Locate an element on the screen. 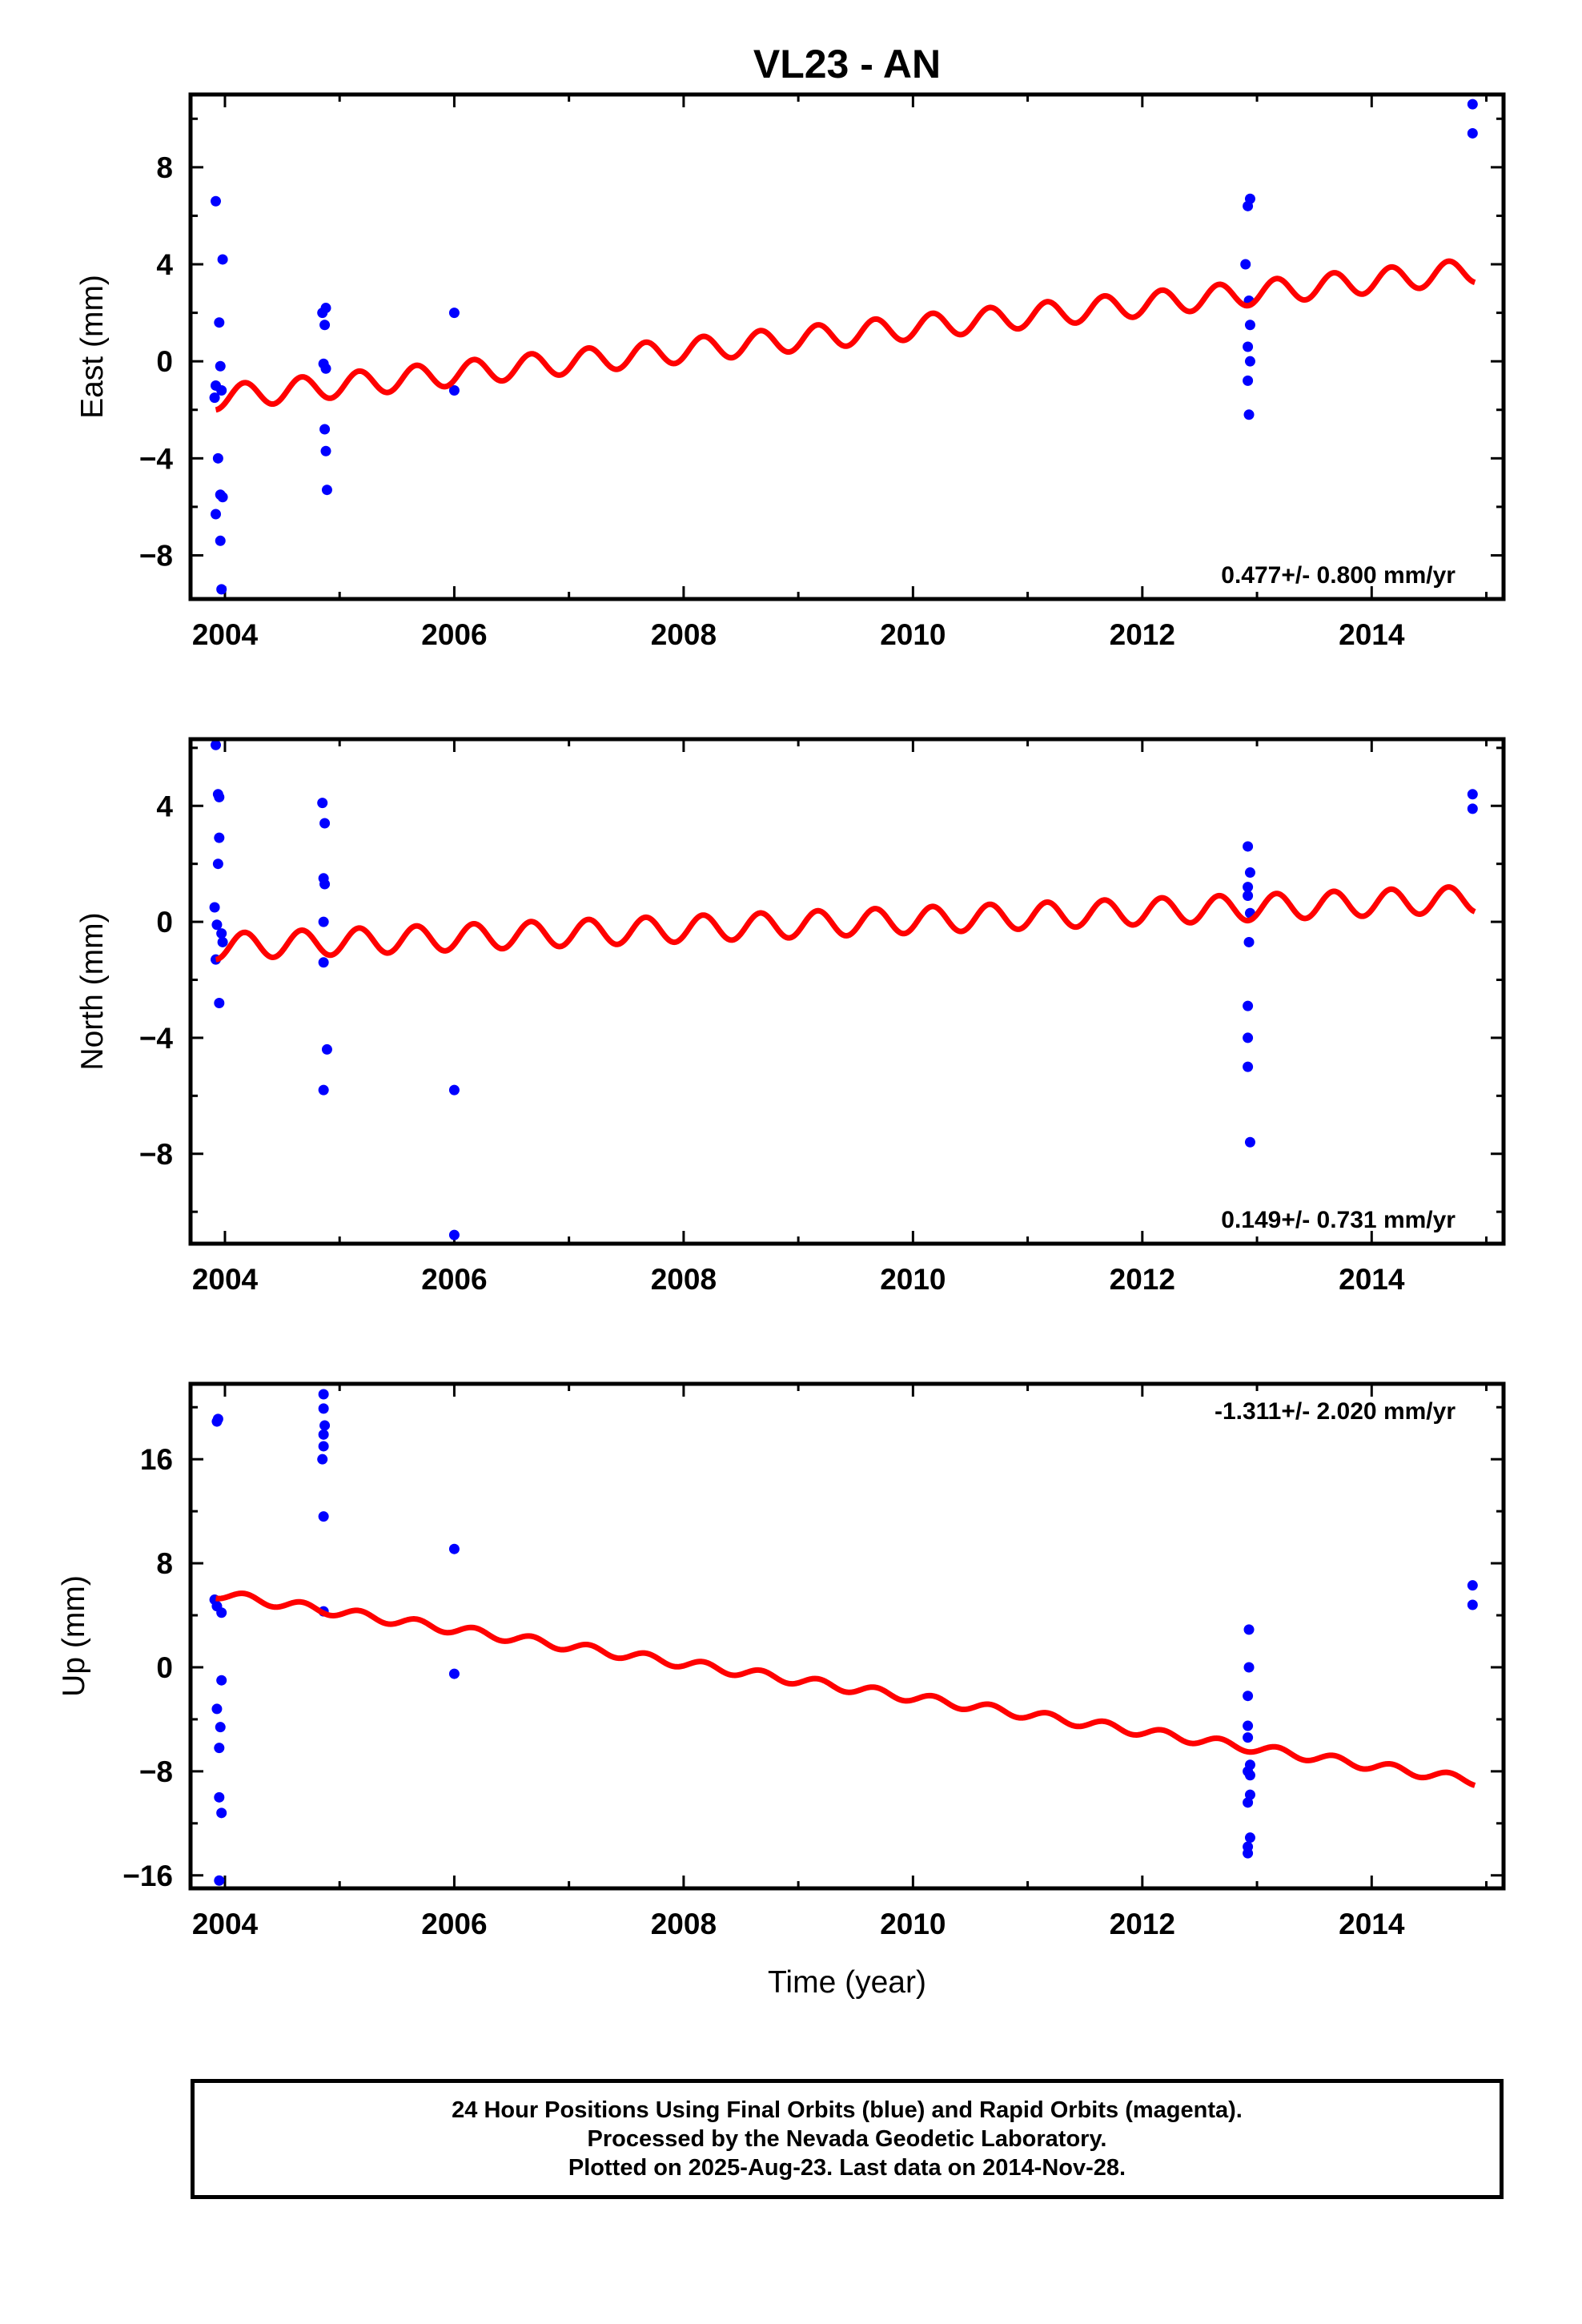 The width and height of the screenshot is (1582, 2324). rate-annotation-up: -1.311+/- 2.020 mm/yr is located at coordinates (1335, 1411).